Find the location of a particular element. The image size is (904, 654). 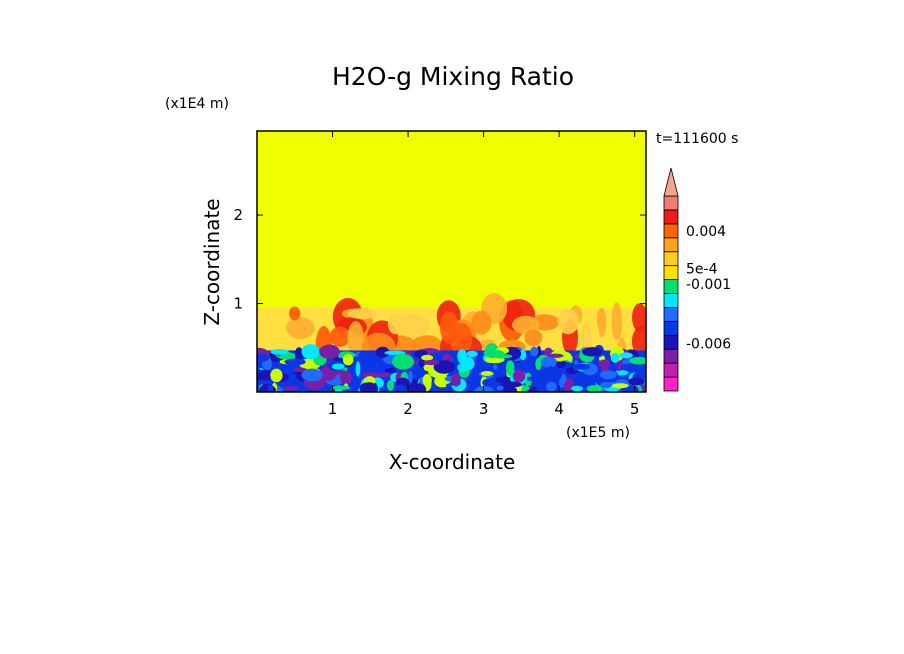

x-axis-label: X-coordinate is located at coordinates (452, 462).